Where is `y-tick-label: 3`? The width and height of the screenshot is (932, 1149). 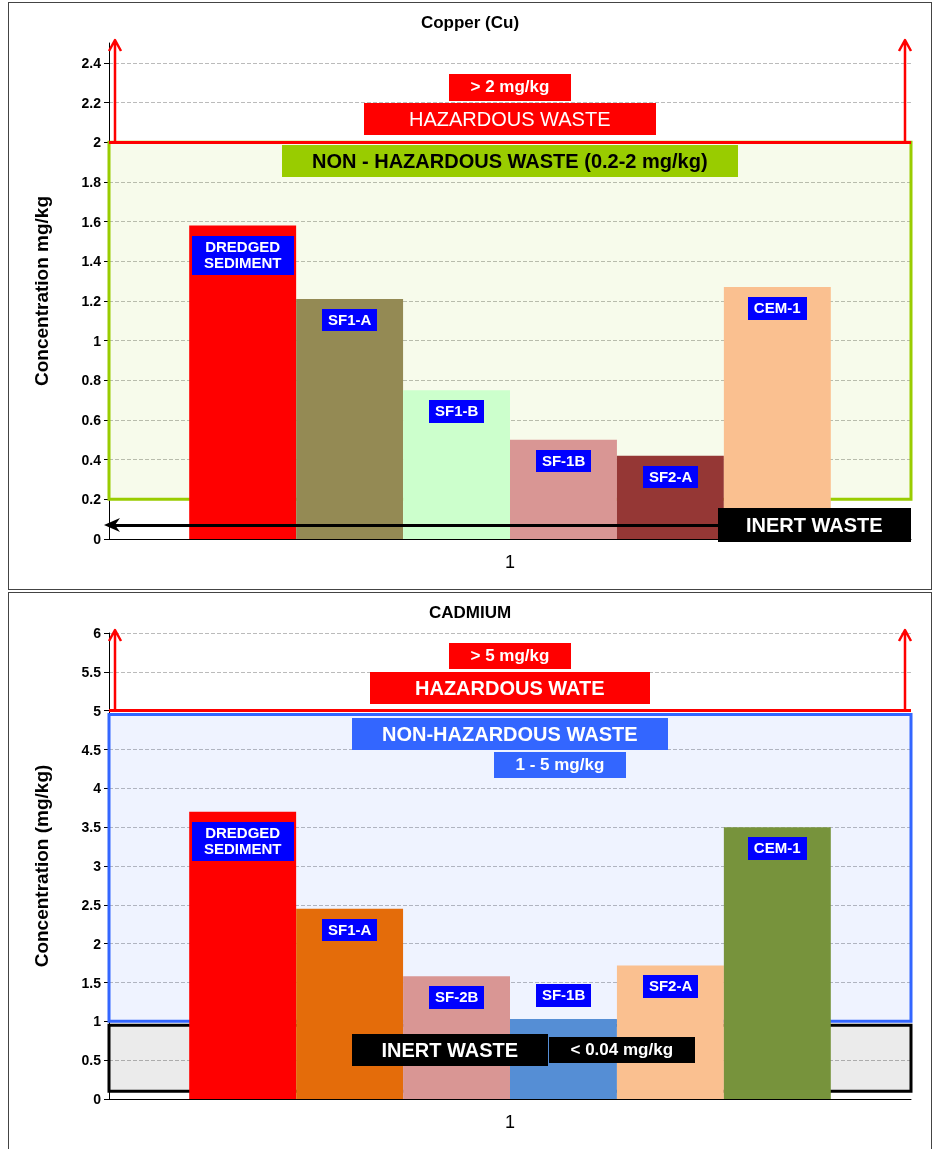 y-tick-label: 3 is located at coordinates (97, 866).